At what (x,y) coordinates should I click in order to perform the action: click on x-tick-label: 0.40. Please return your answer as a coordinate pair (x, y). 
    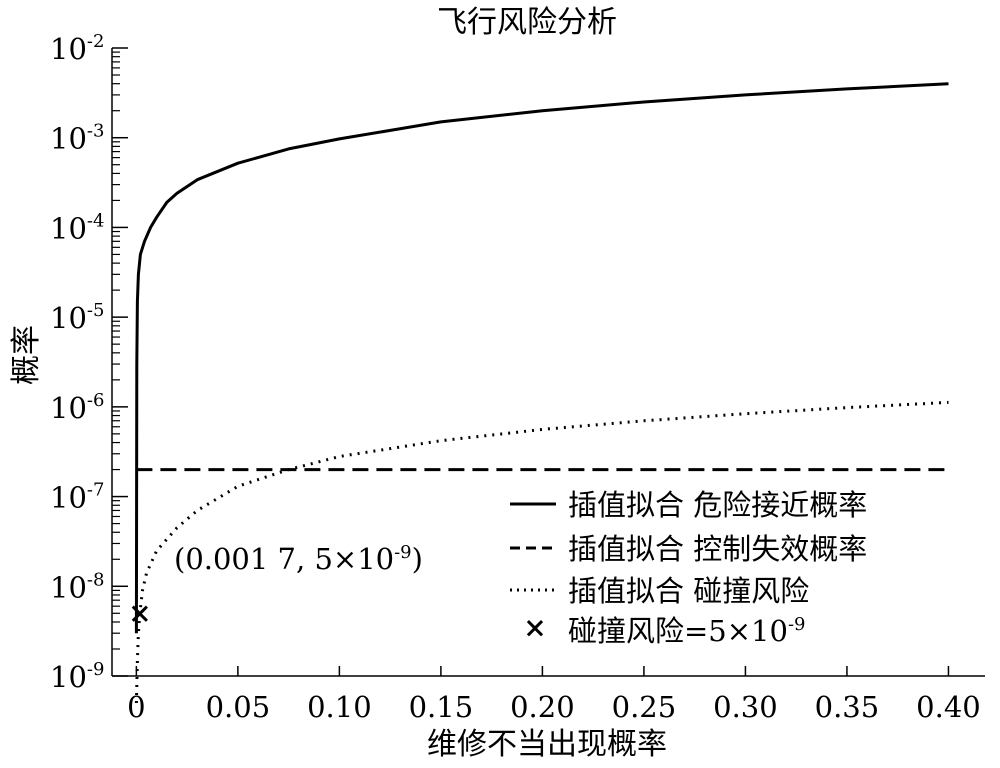
    Looking at the image, I should click on (948, 707).